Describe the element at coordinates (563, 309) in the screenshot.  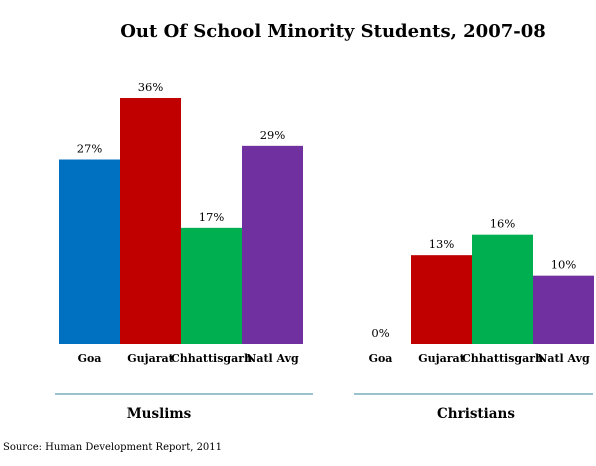
I see `bar-christians-natl-avg` at that location.